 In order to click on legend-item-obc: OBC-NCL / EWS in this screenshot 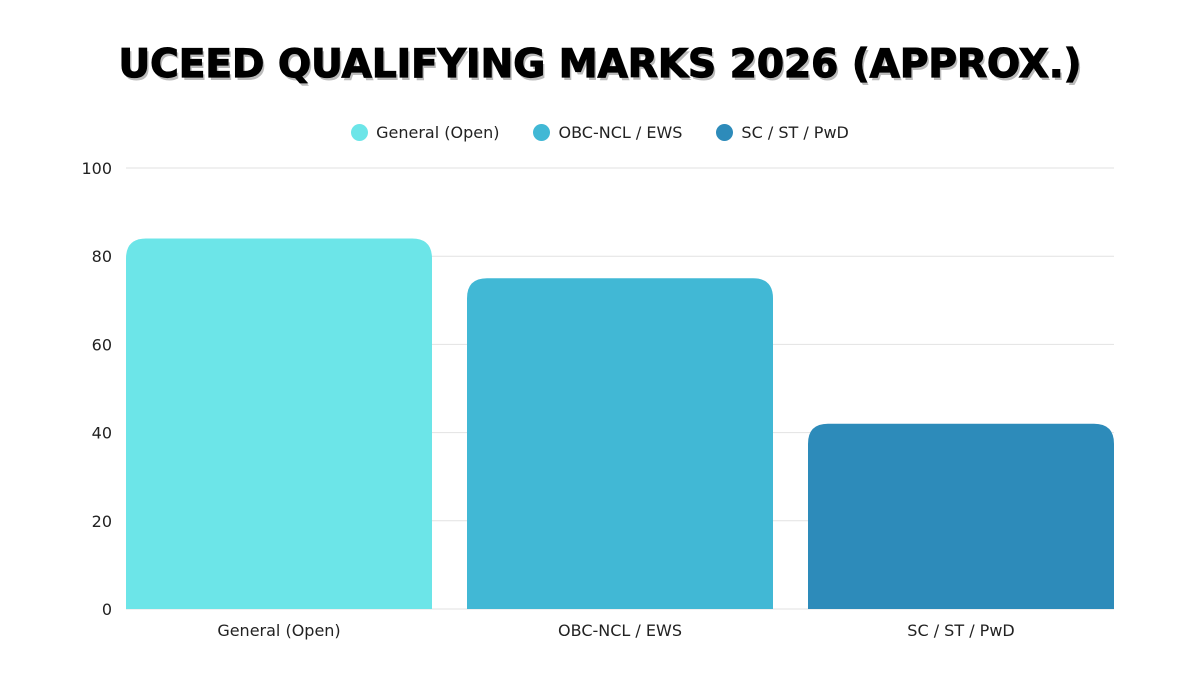, I will do `click(607, 132)`.